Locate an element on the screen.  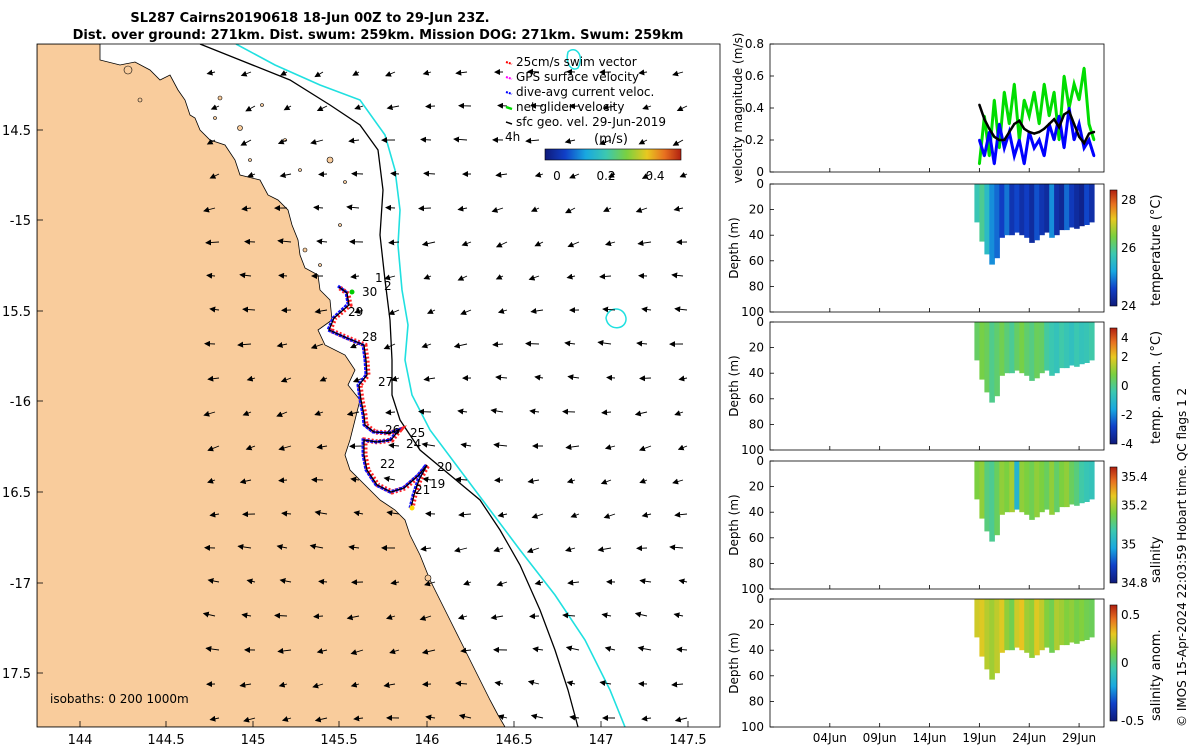
colorbar-label: salinity anom. is located at coordinates (1156, 675).